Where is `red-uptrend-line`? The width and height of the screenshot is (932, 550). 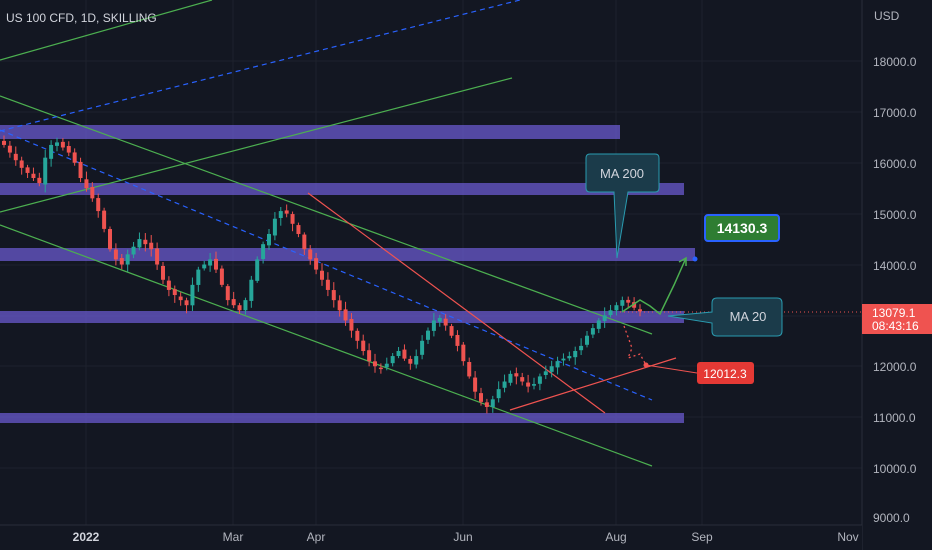
red-uptrend-line is located at coordinates (593, 384).